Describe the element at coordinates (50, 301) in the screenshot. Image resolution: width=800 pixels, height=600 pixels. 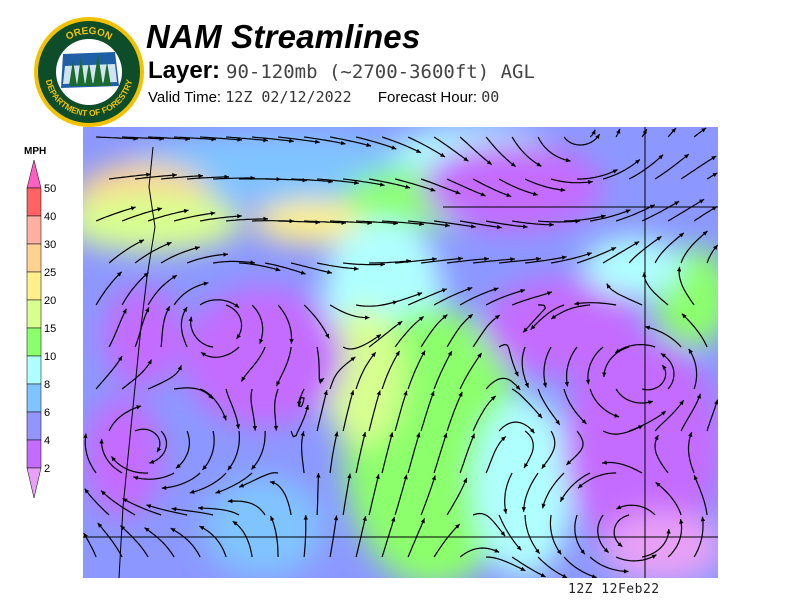
I see `legend-label: 20` at that location.